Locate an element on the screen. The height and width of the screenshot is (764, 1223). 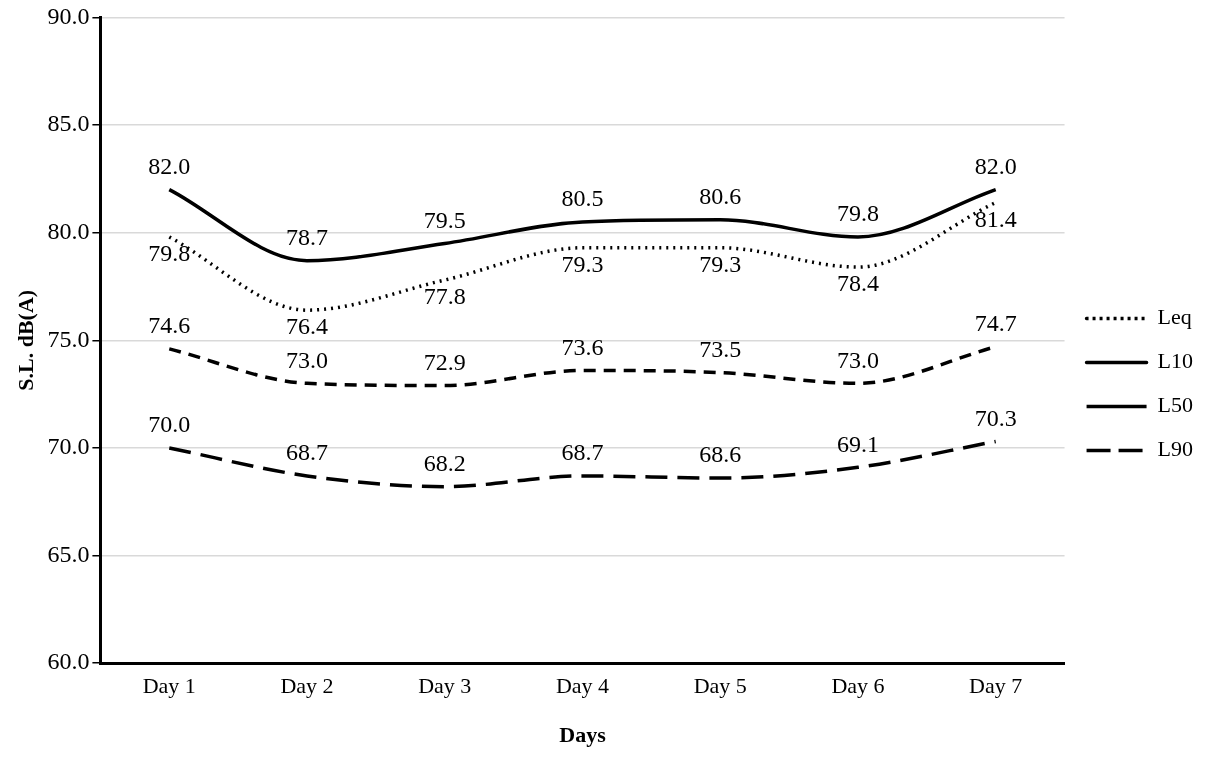
data-label: 72.9 is located at coordinates (444, 361).